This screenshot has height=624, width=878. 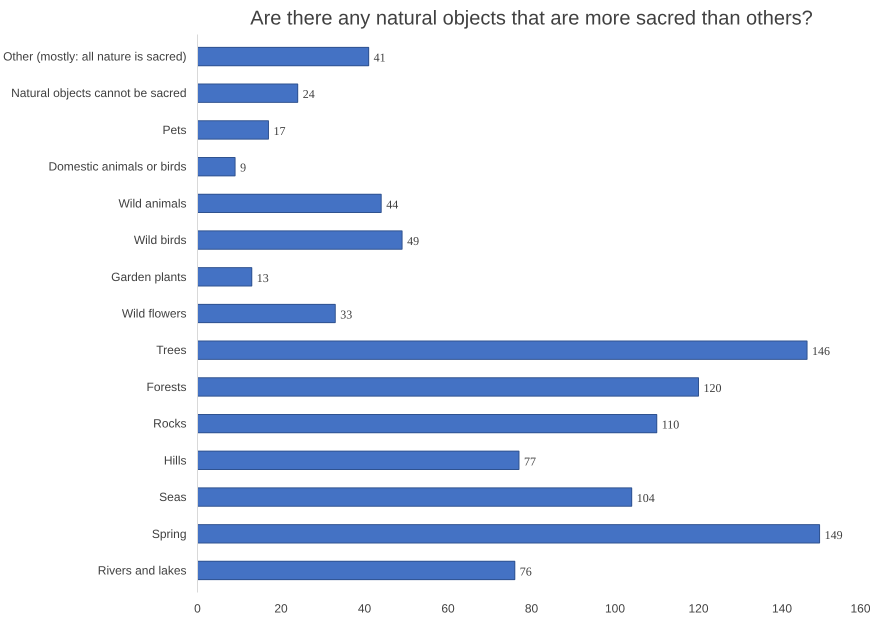 I want to click on data-label: 149, so click(x=833, y=535).